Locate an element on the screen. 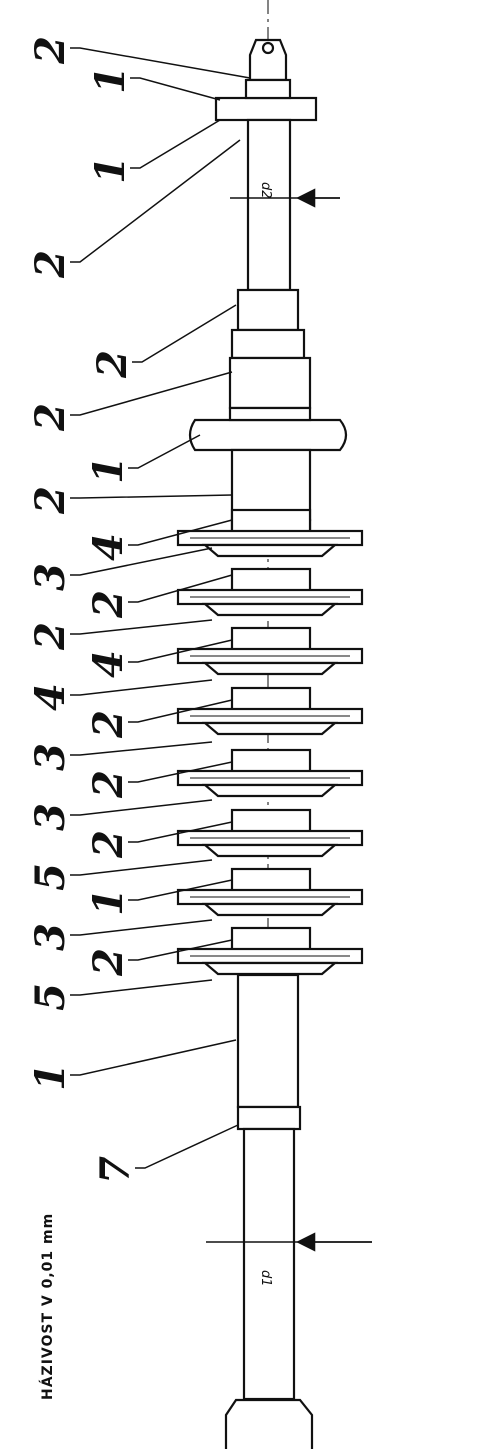 The height and width of the screenshot is (1449, 492). upper-shoulder is located at coordinates (268, 310).